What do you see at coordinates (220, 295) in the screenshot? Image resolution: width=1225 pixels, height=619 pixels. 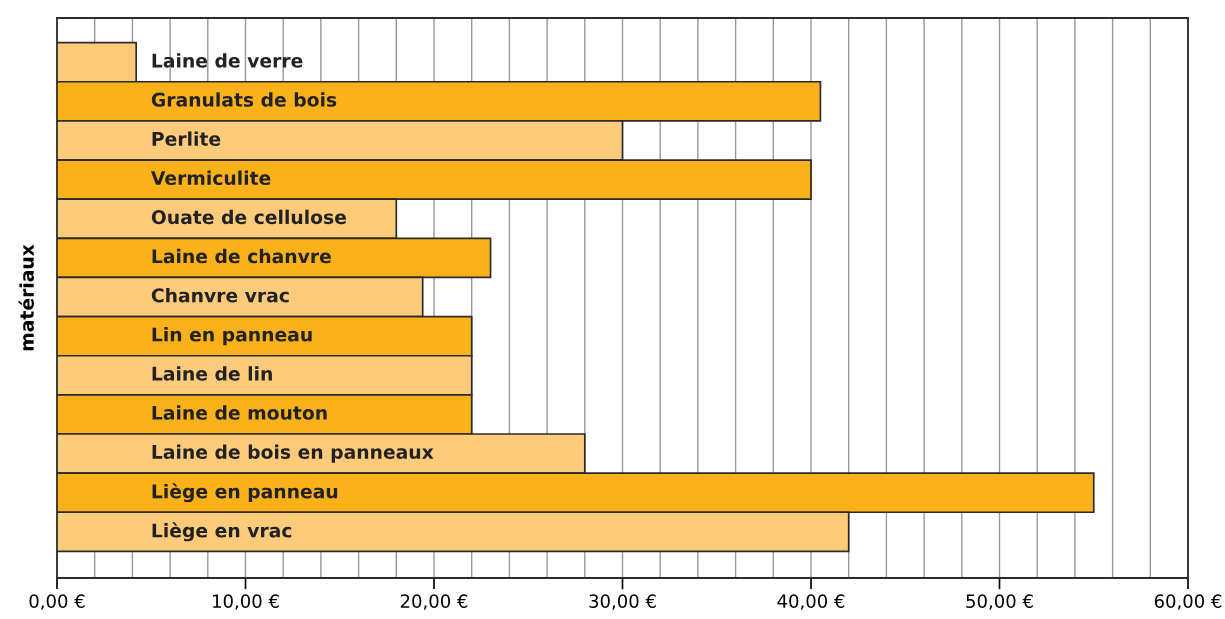 I see `y-tick-label: Chanvre vrac` at bounding box center [220, 295].